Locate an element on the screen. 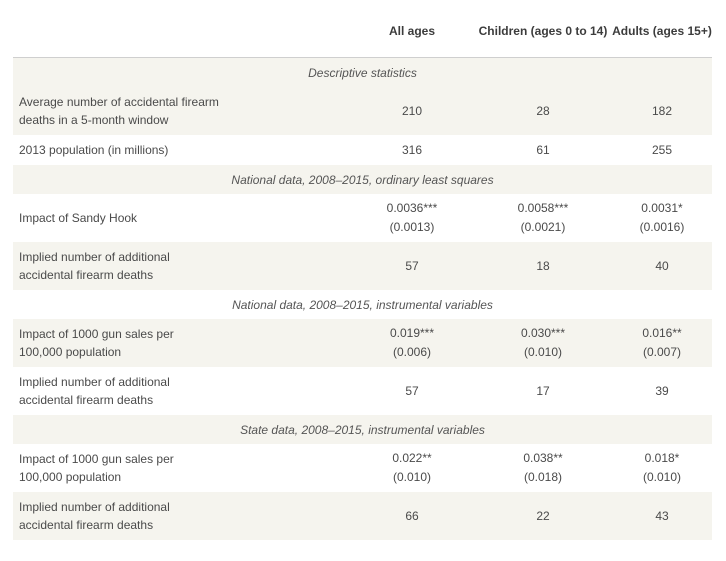 The image size is (726, 561). std-error: (0.0016) is located at coordinates (662, 227).